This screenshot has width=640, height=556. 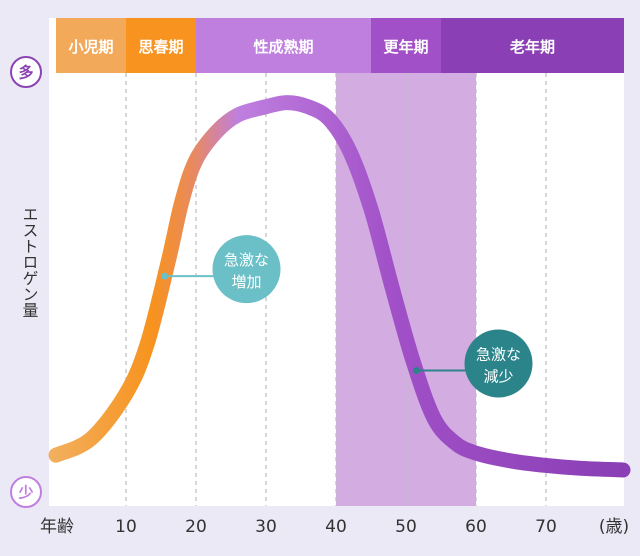 I want to click on y-low-marker, so click(x=26, y=492).